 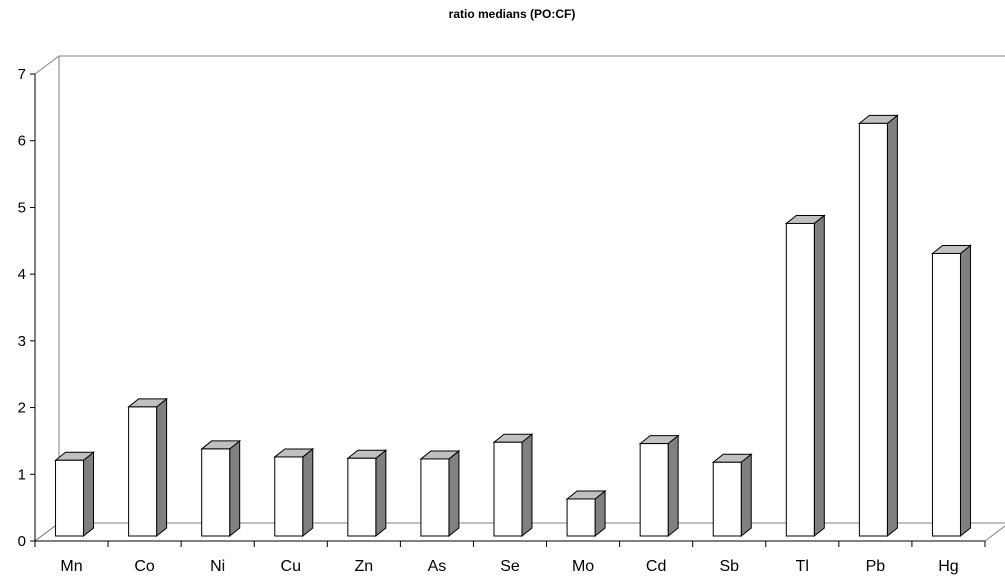 I want to click on x-tick-label: Mn, so click(x=71, y=566).